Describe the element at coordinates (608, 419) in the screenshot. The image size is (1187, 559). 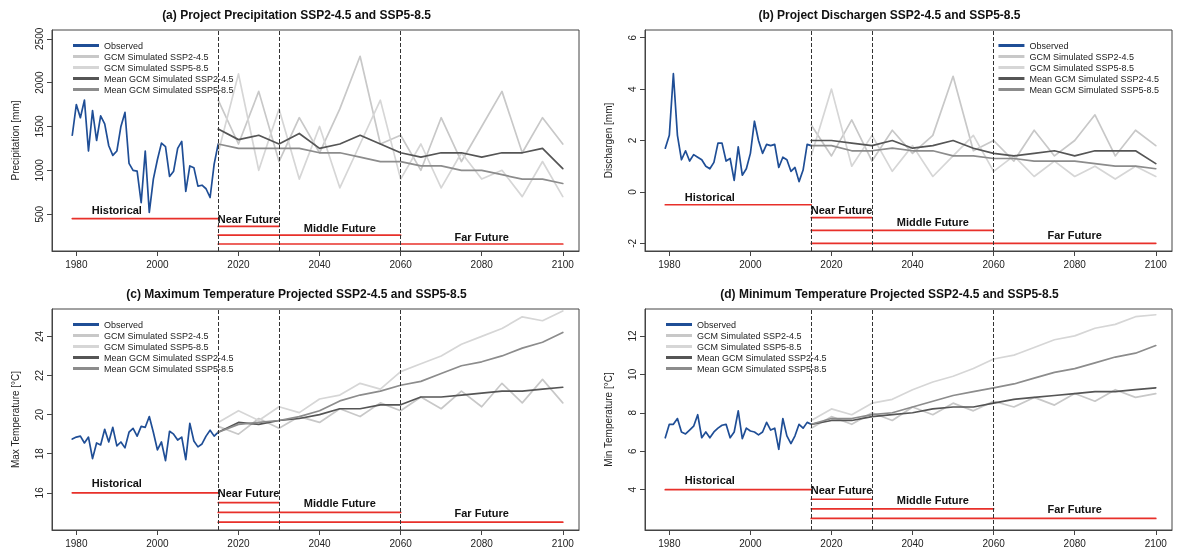
I see `y-axis-title: Min Temperature [°C]` at that location.